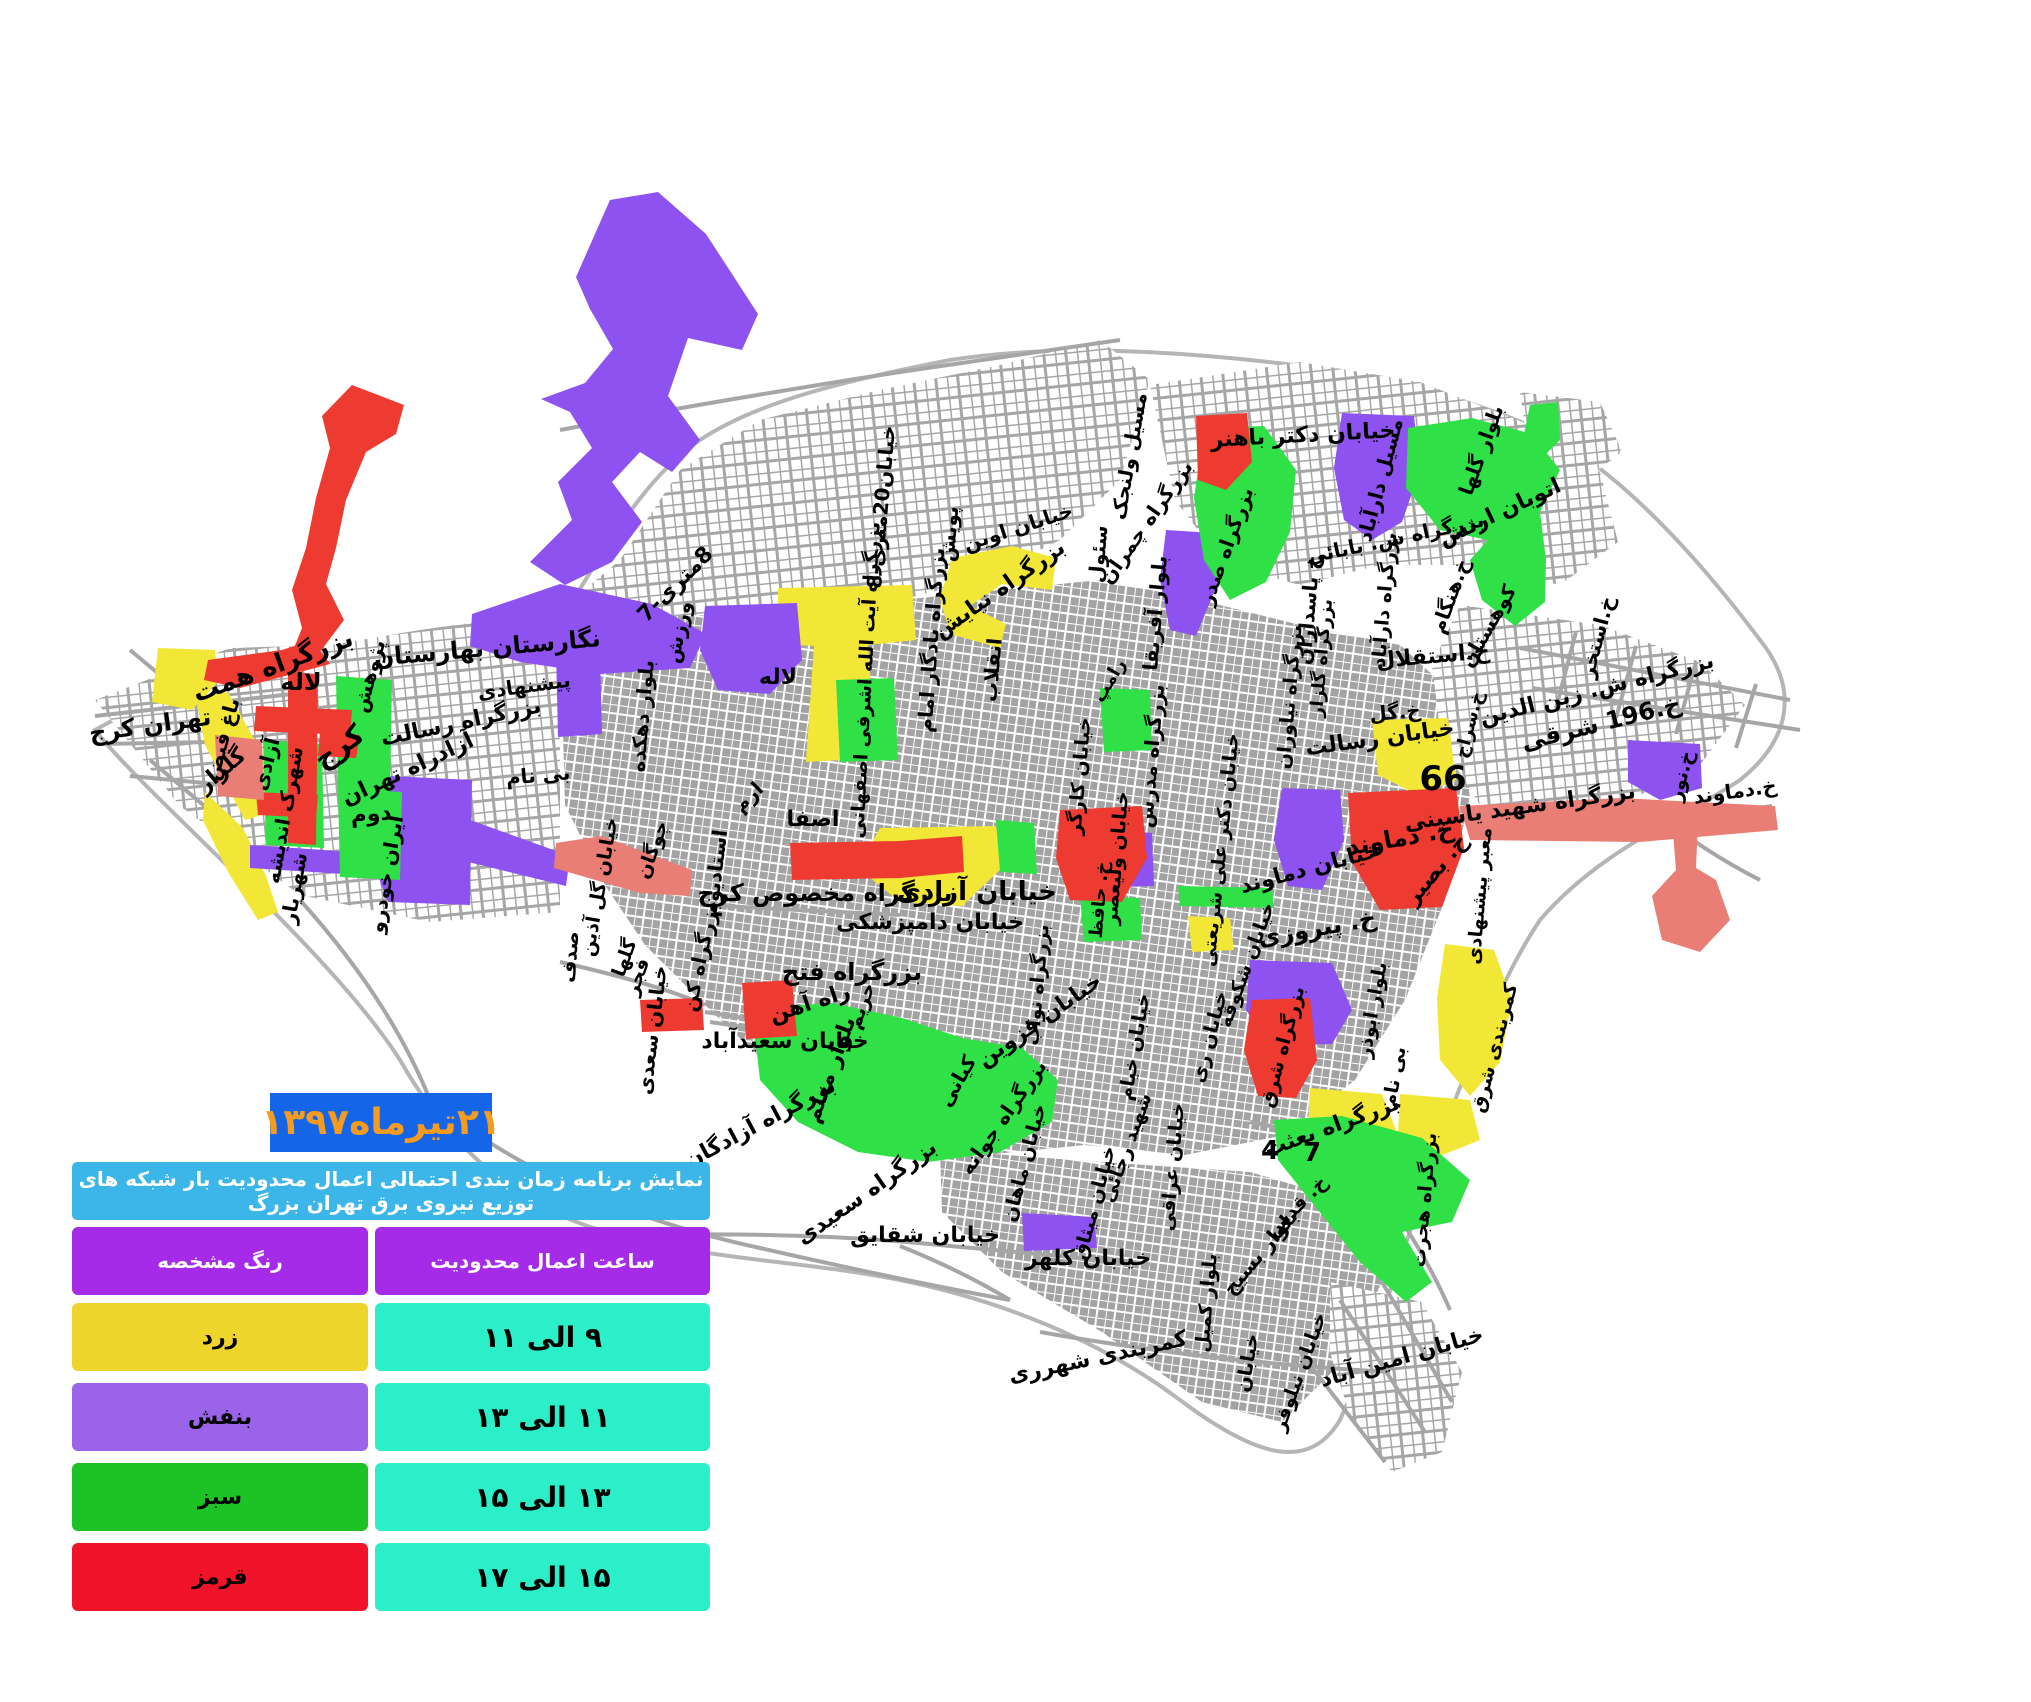 This screenshot has width=2031, height=1702. Describe the element at coordinates (220, 1417) in the screenshot. I see `legend-color-swatch: بنفش` at that location.